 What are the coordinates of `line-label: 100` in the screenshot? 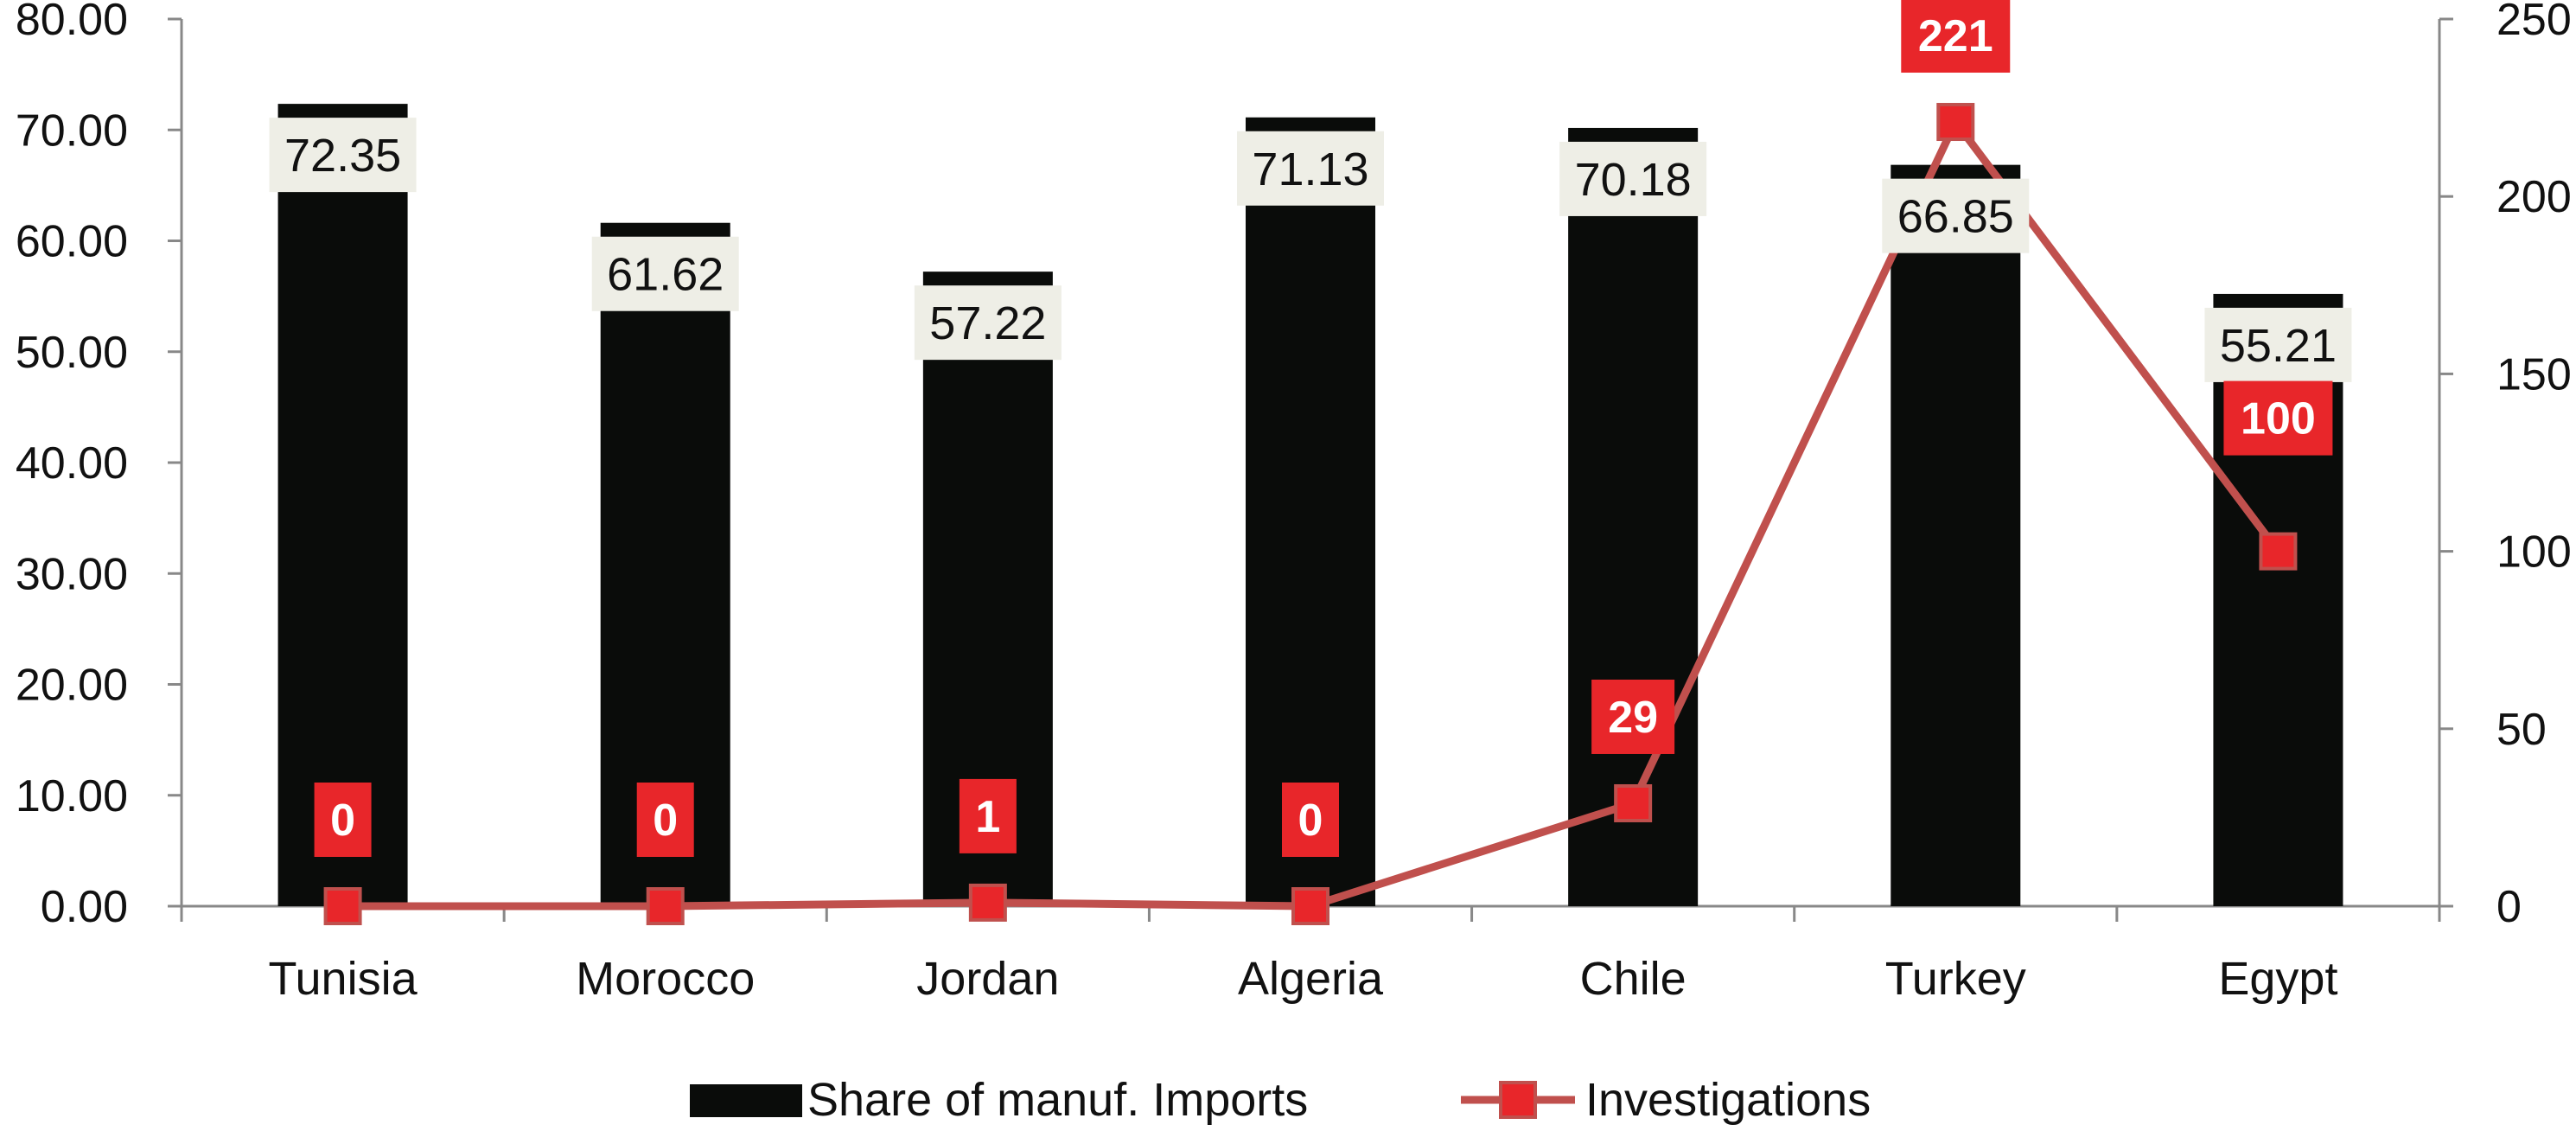 It's located at (2278, 419).